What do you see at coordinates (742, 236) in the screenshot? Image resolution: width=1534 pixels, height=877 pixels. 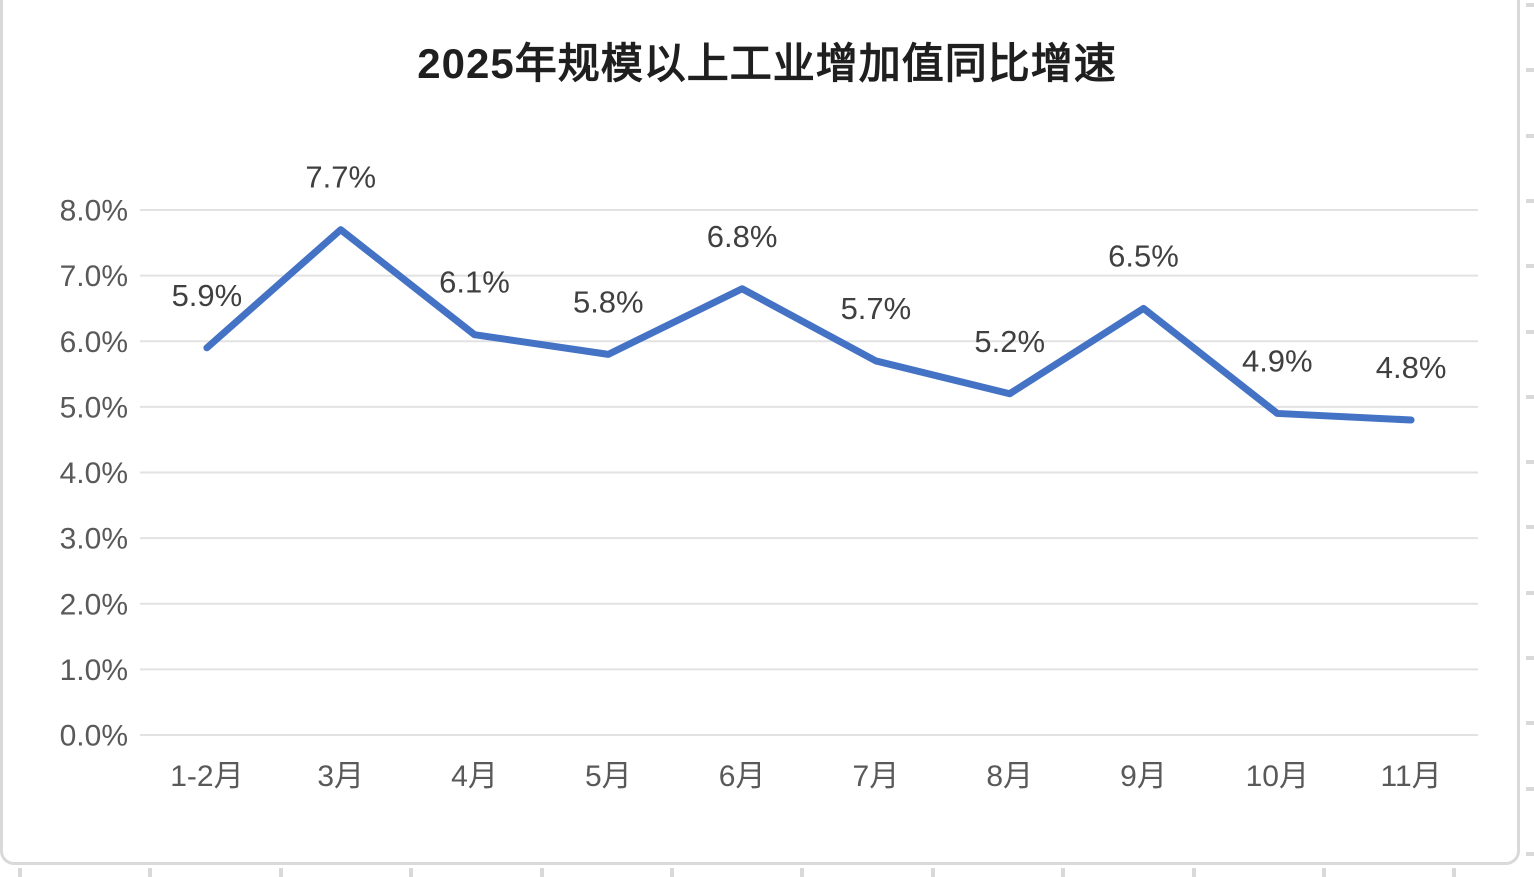 I see `data-point-label: 6.8%` at bounding box center [742, 236].